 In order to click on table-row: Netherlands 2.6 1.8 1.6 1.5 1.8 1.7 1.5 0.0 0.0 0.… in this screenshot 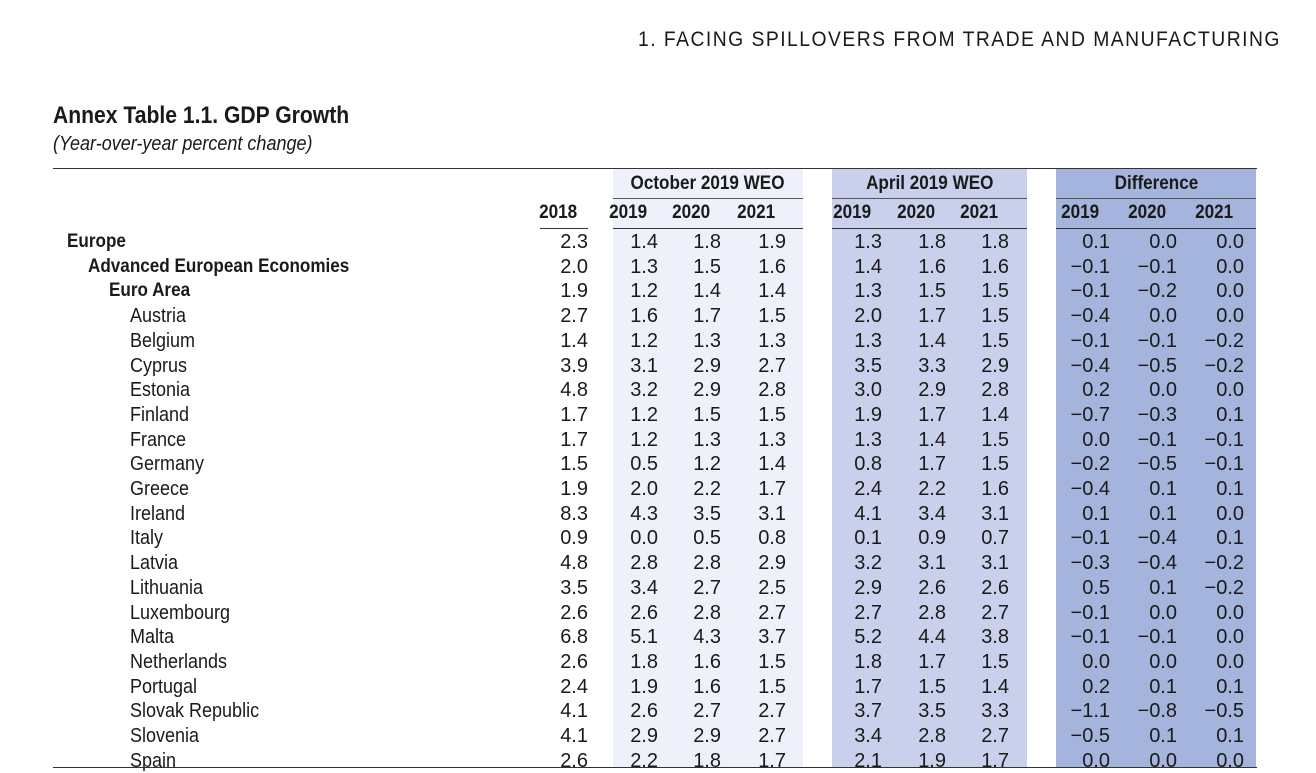, I will do `click(658, 662)`.